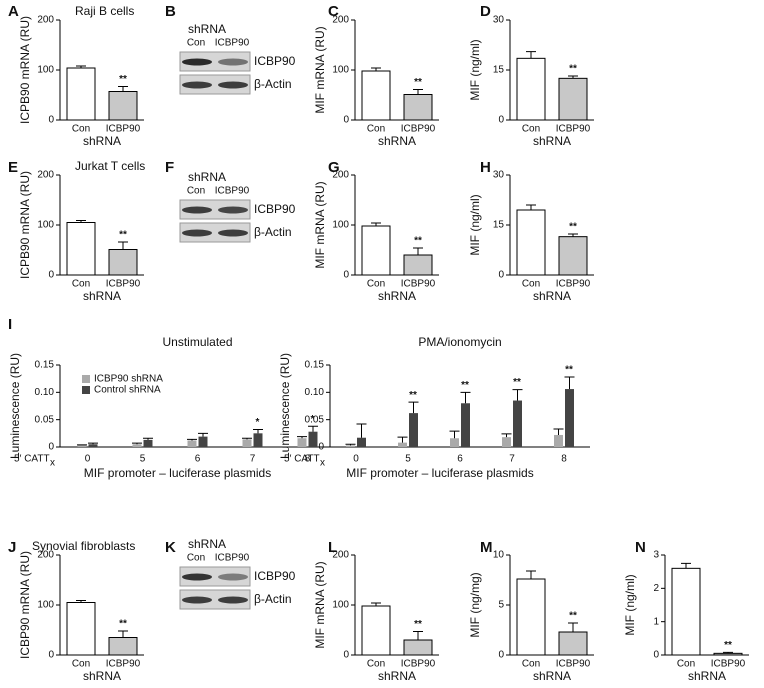 The image size is (764, 688). What do you see at coordinates (10, 324) in the screenshot?
I see `panel-label: I` at bounding box center [10, 324].